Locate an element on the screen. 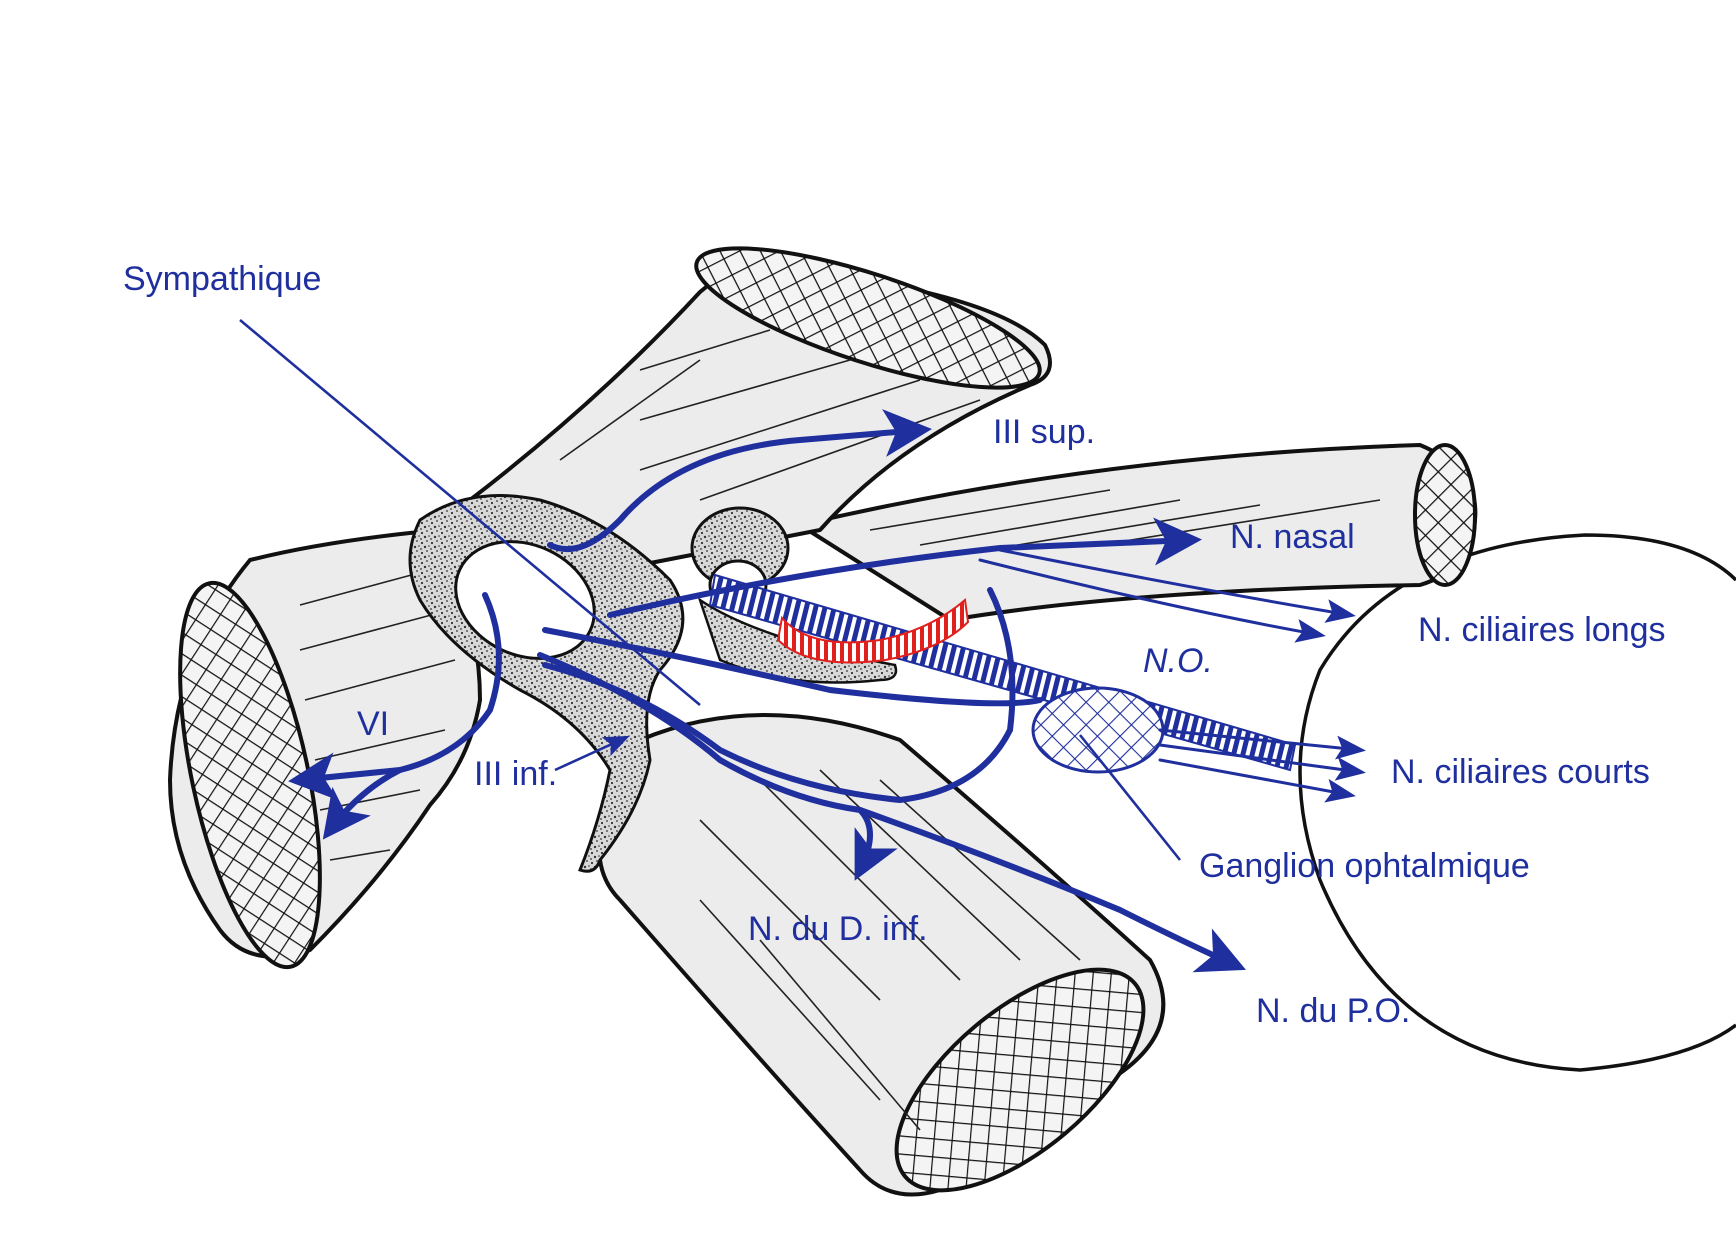  inferior-rectus-muscle is located at coordinates (881, 955).